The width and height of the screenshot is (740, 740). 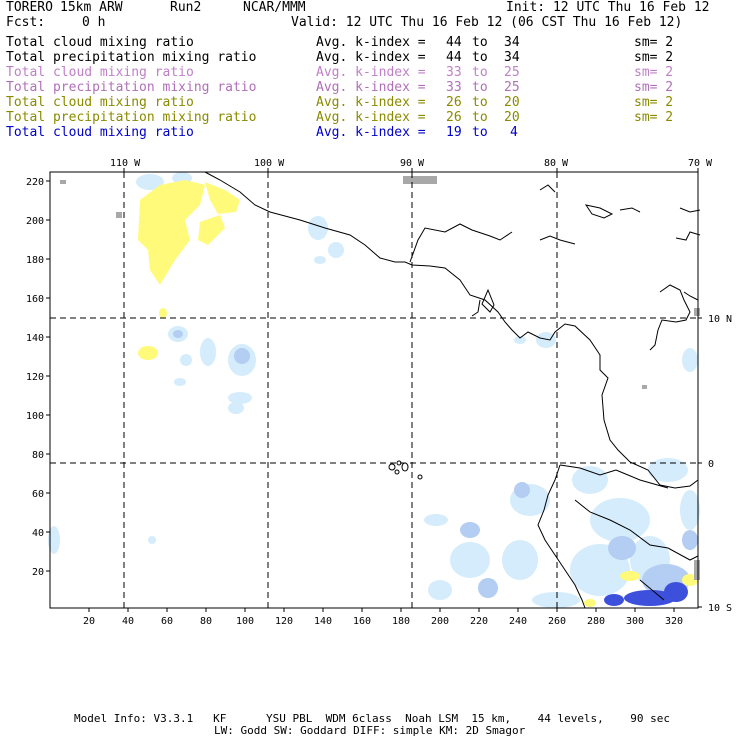 What do you see at coordinates (284, 621) in the screenshot?
I see `x-tick-label: 120` at bounding box center [284, 621].